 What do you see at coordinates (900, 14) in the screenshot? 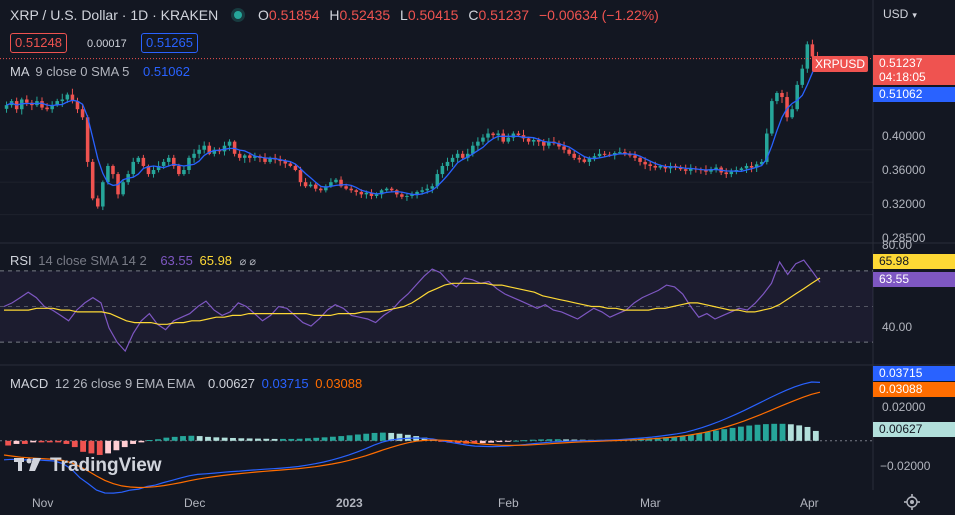
I see `currency-selector: USD ▾` at bounding box center [900, 14].